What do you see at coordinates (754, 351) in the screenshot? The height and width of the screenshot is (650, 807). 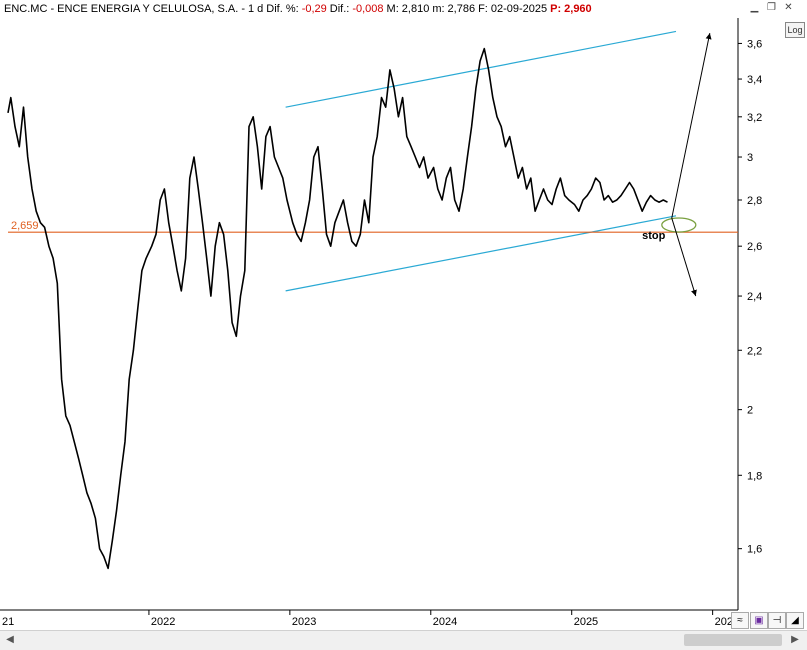 I see `y-tick-label: 2,2` at bounding box center [754, 351].